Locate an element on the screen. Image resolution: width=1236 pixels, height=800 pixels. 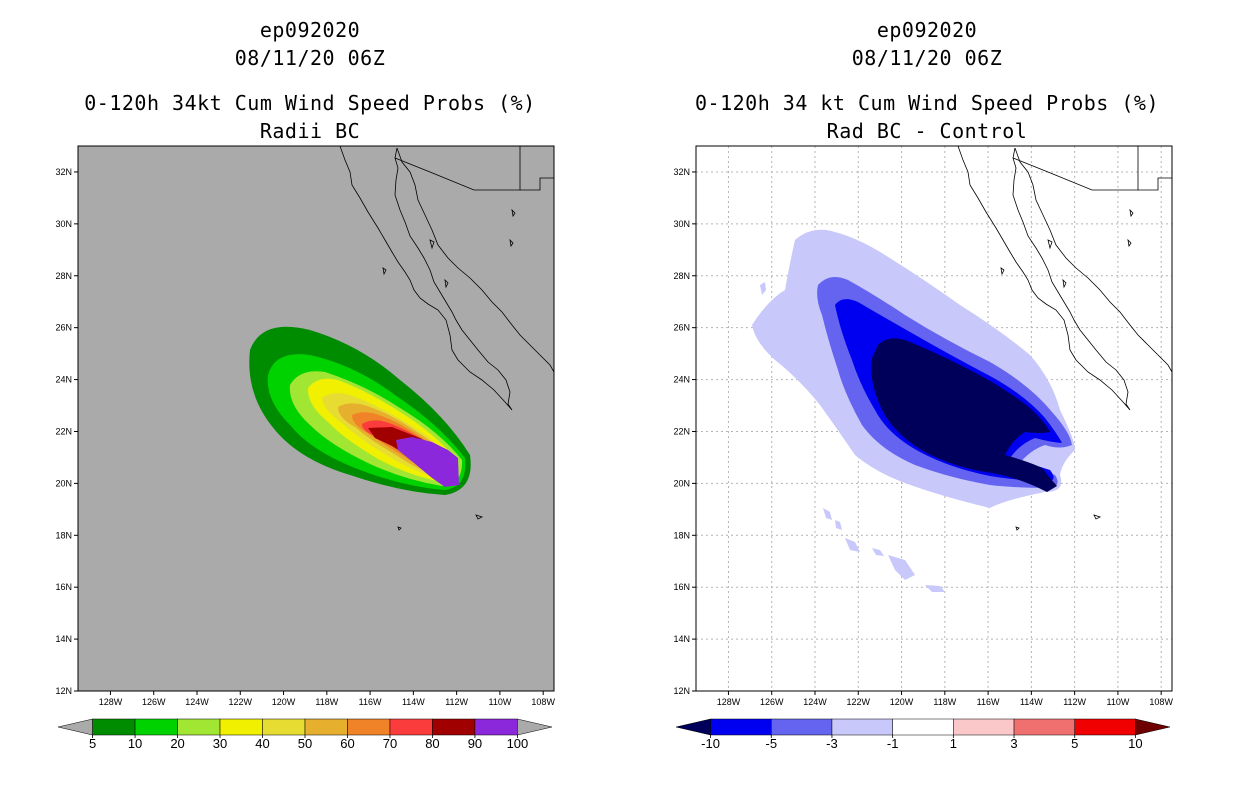
left-lat-label: 30N is located at coordinates (63, 224).